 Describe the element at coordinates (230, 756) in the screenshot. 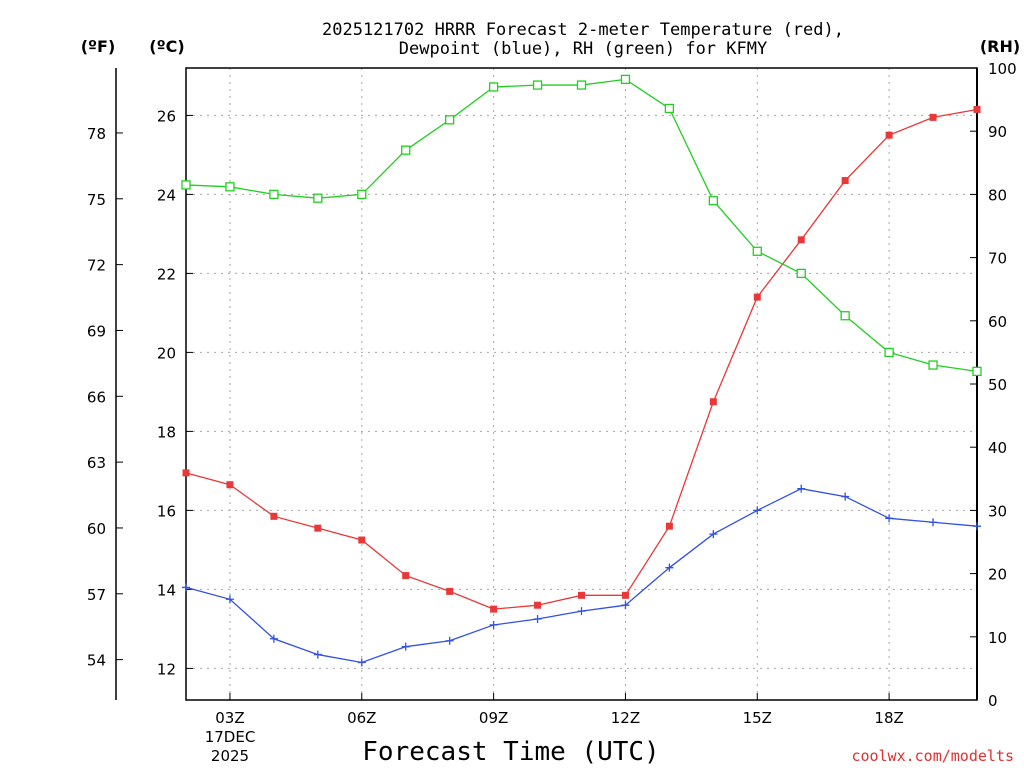

I see `date-label-year: 2025` at that location.